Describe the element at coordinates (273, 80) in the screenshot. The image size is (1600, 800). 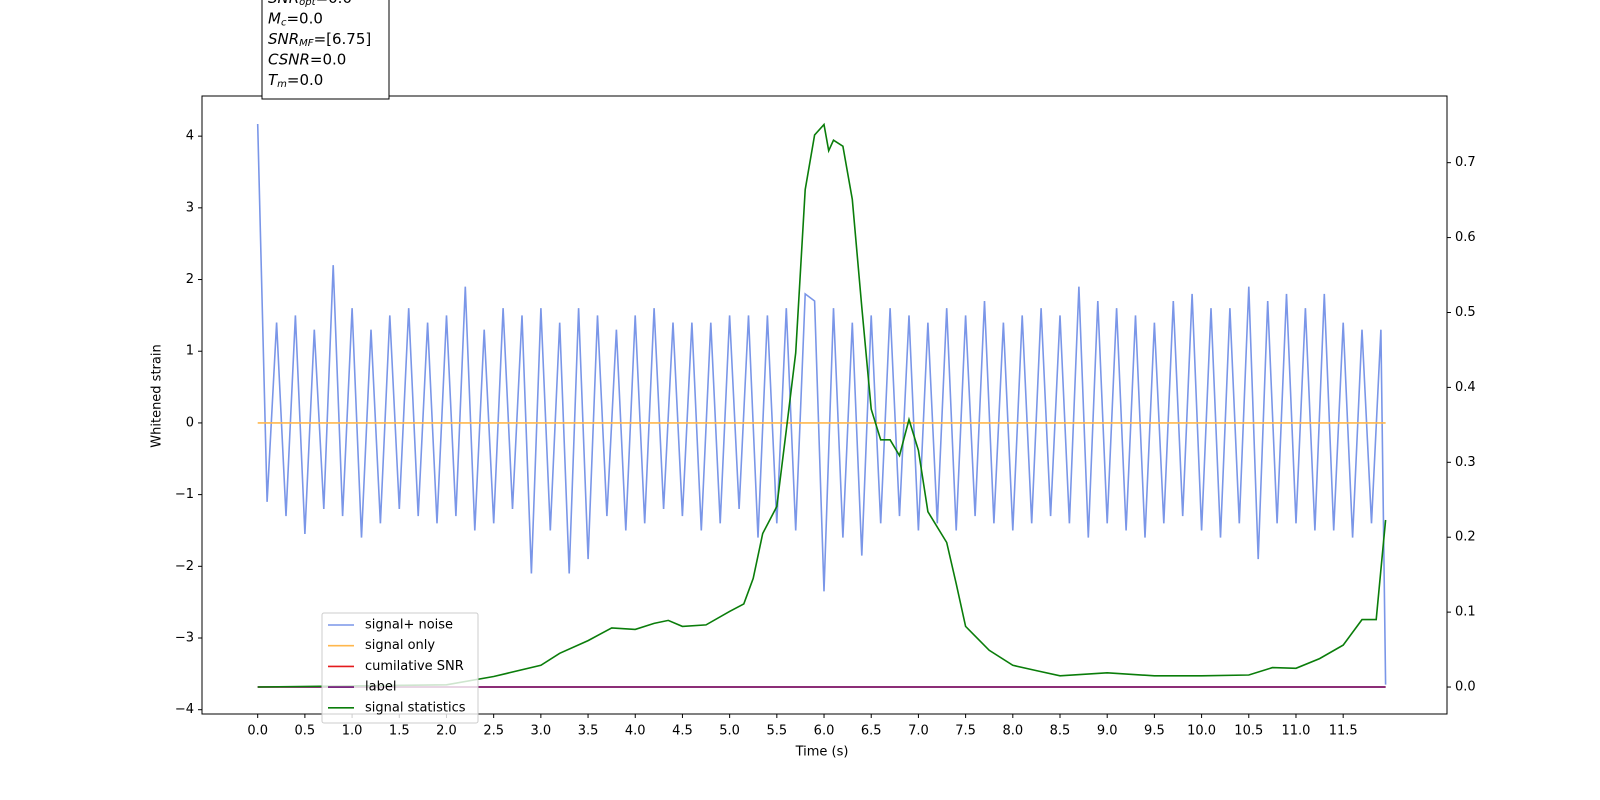
I see `annotation-symbol: T` at that location.